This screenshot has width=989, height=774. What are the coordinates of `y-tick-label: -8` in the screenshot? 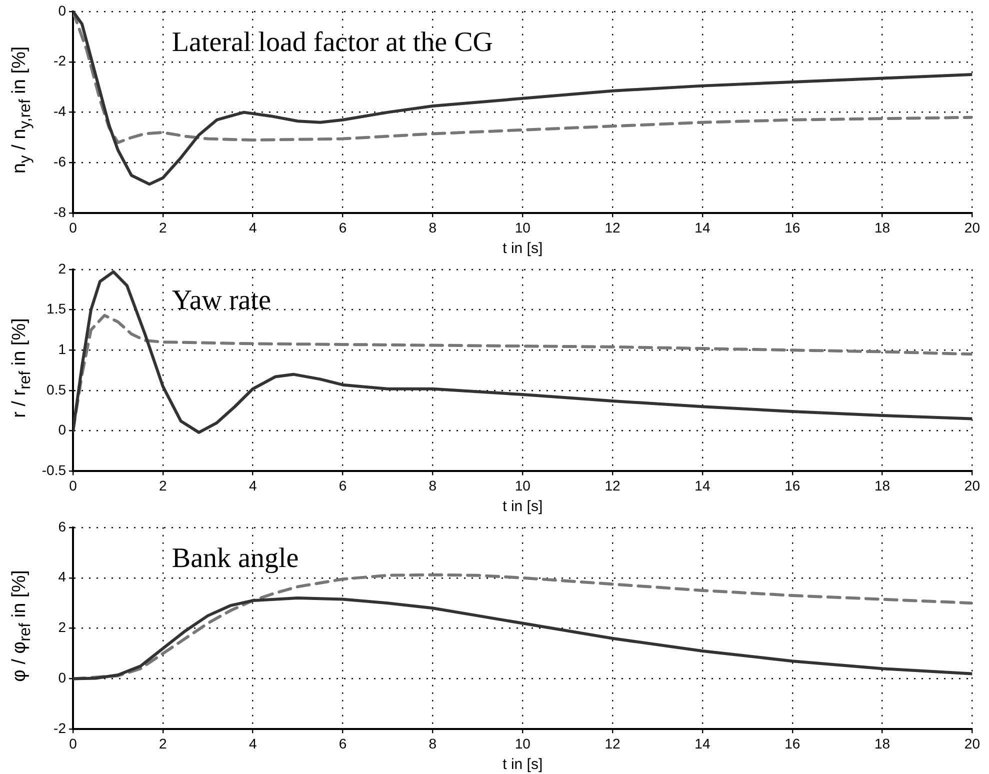 It's located at (60, 212).